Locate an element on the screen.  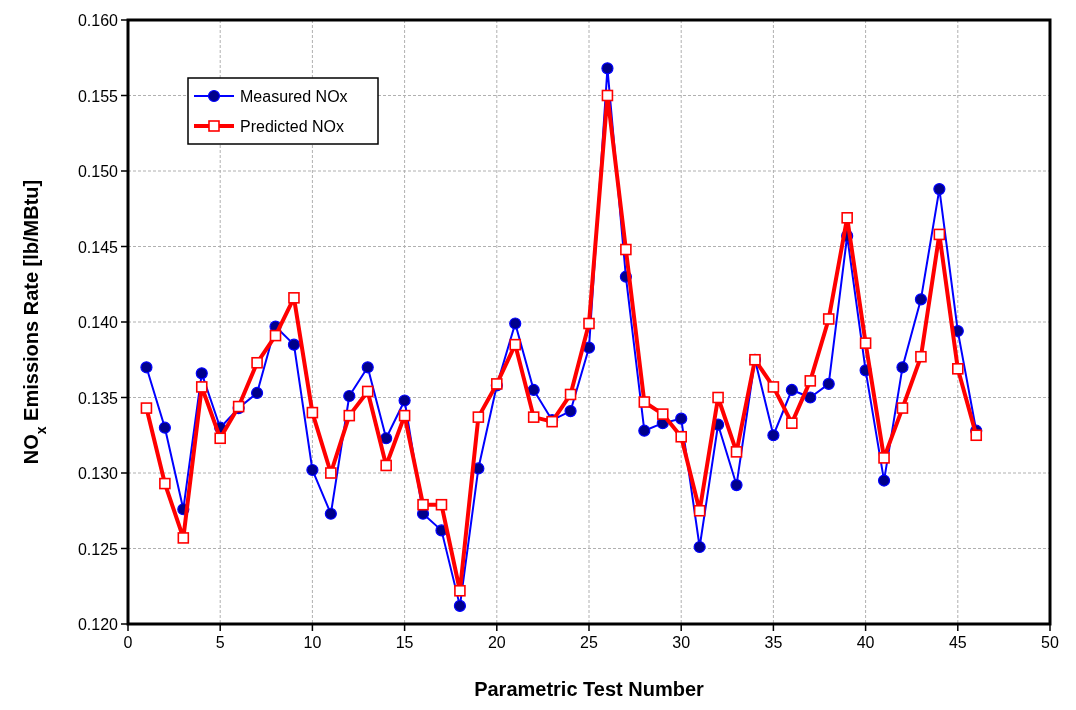
x-tick-label: 35 is located at coordinates (773, 642).